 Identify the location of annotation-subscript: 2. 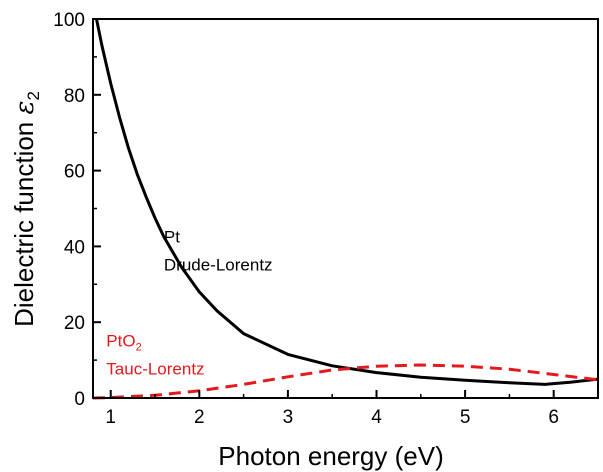
(139, 347).